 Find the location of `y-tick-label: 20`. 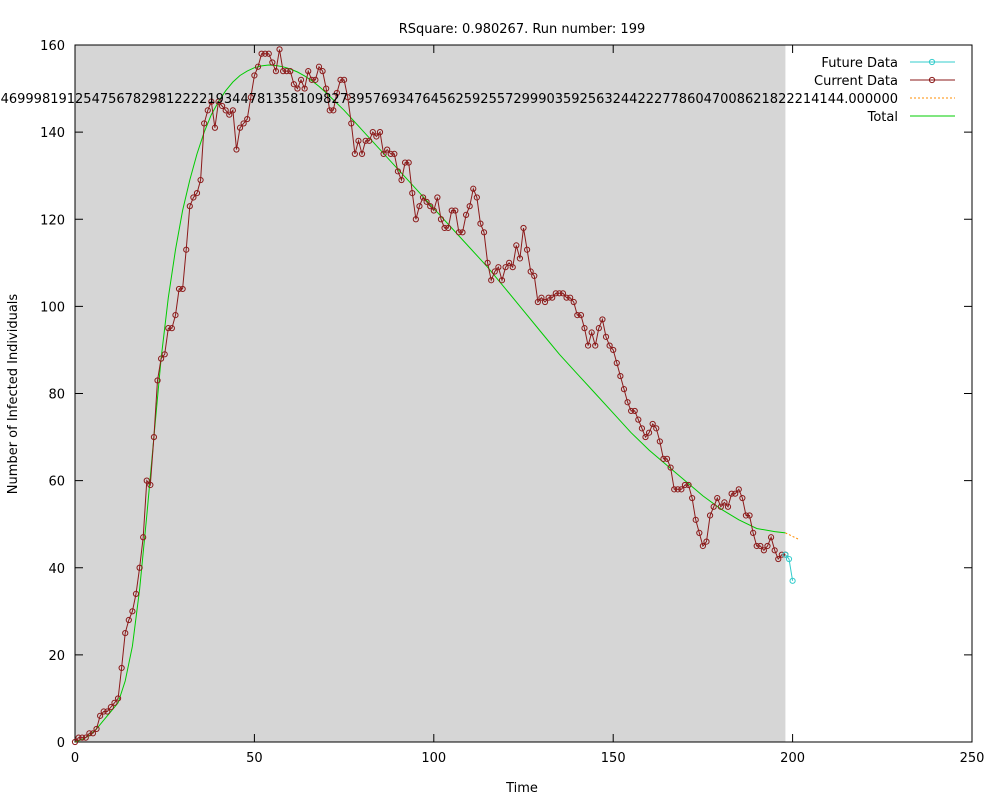

y-tick-label: 20 is located at coordinates (56, 656).